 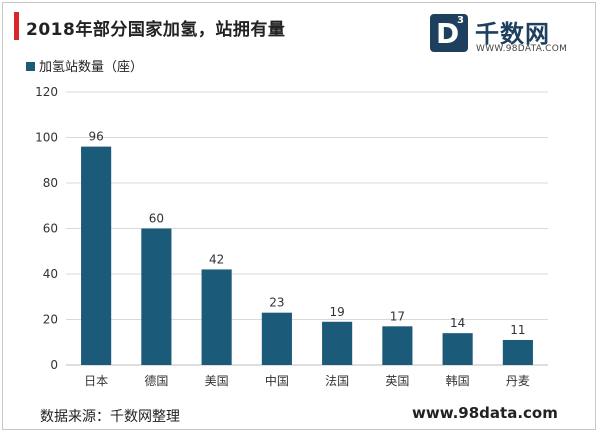 I want to click on data-label: 60, so click(x=156, y=219).